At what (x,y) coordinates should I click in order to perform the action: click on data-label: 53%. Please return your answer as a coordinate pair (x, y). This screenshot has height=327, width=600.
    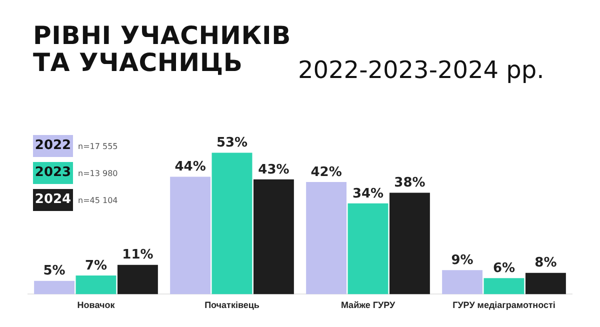
    Looking at the image, I should click on (232, 143).